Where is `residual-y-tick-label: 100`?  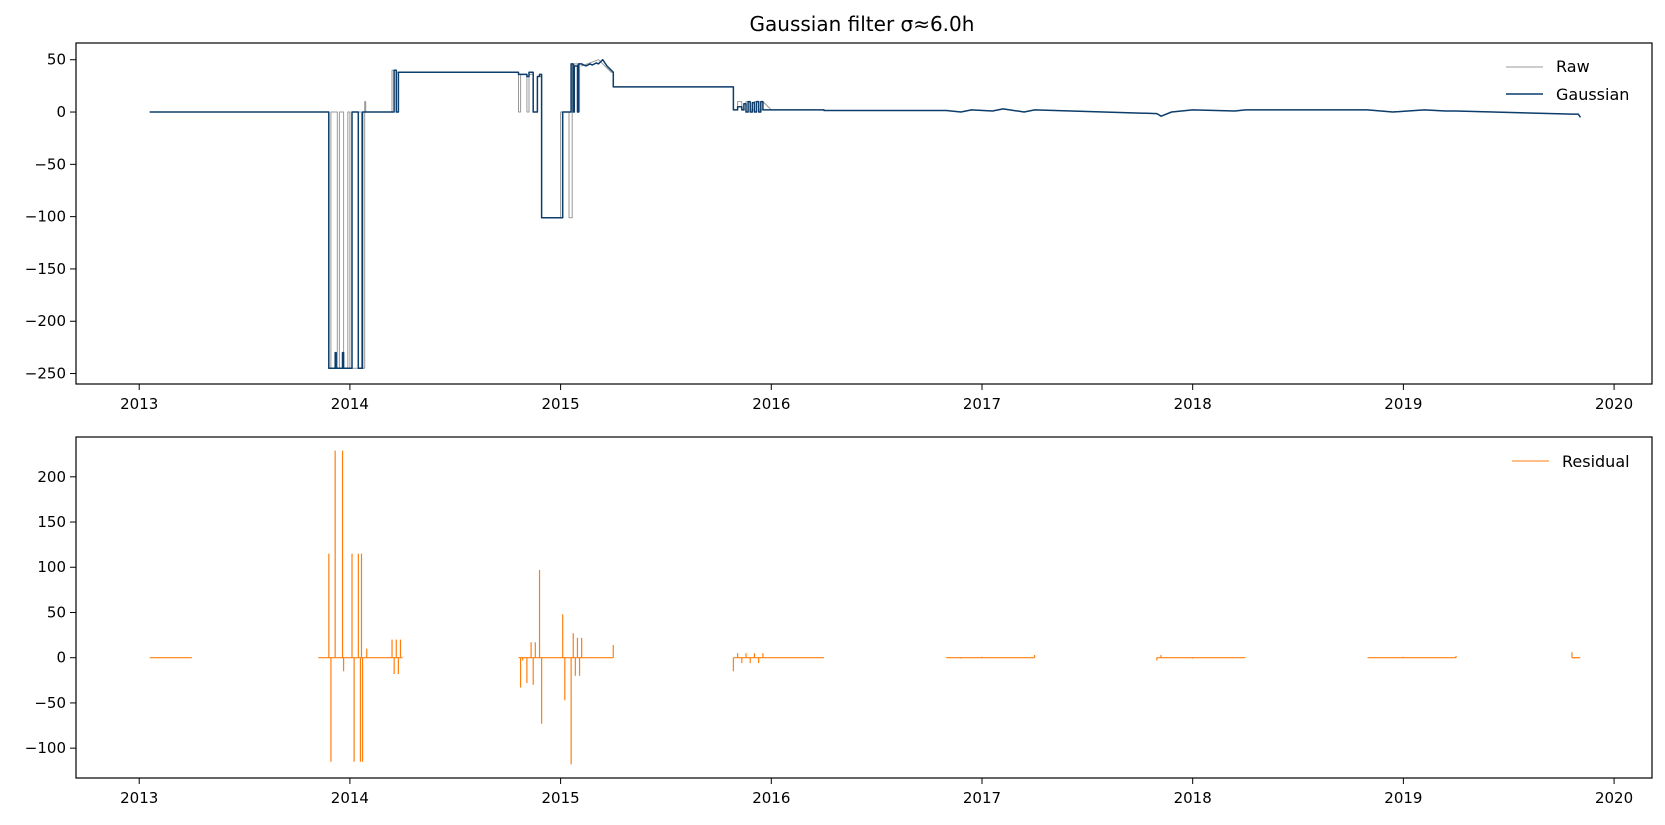
residual-y-tick-label: 100 is located at coordinates (51, 567).